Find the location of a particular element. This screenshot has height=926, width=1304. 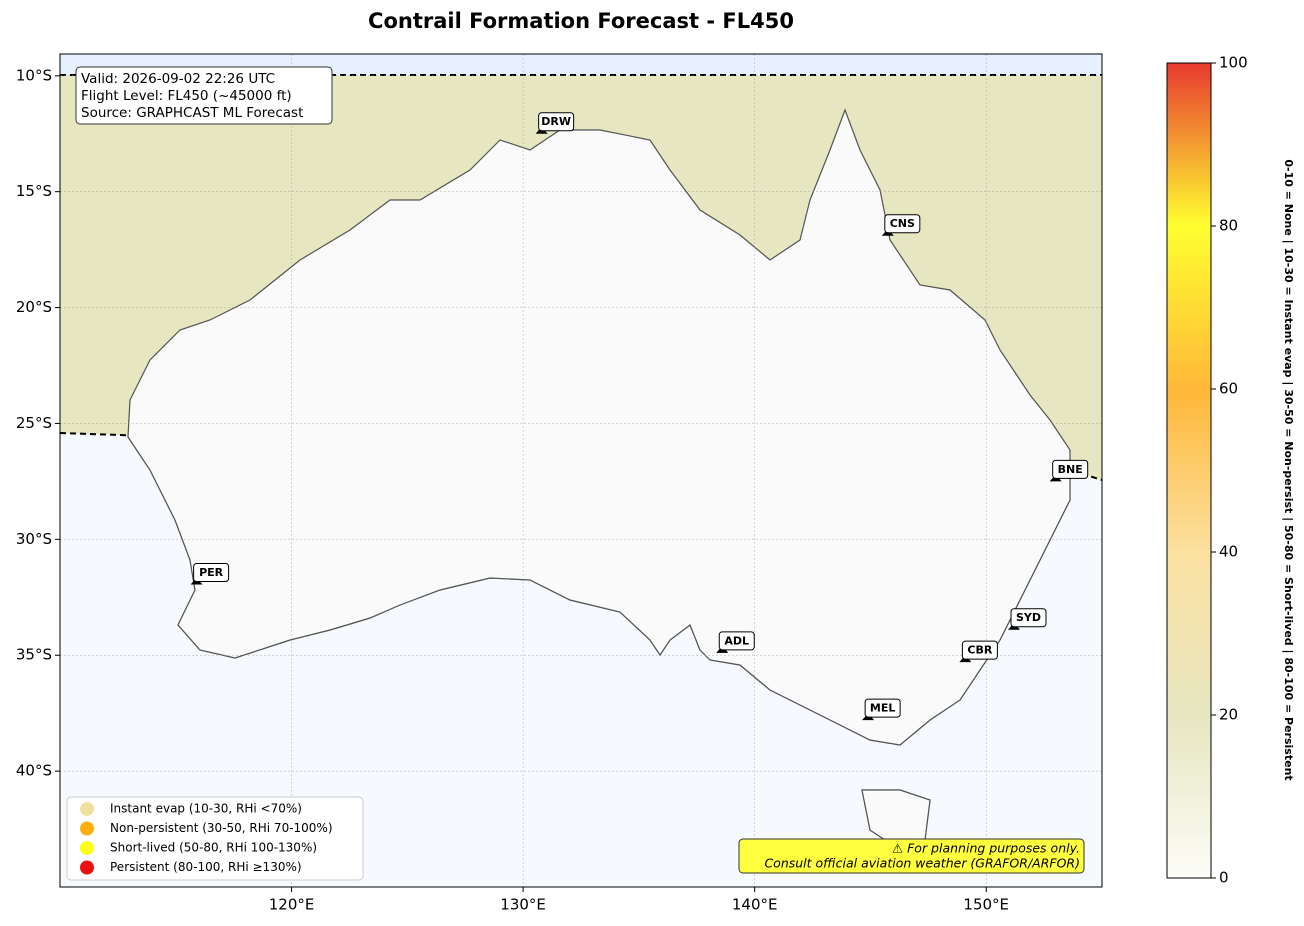

colorbar-tick-label: 60 is located at coordinates (1228, 389).